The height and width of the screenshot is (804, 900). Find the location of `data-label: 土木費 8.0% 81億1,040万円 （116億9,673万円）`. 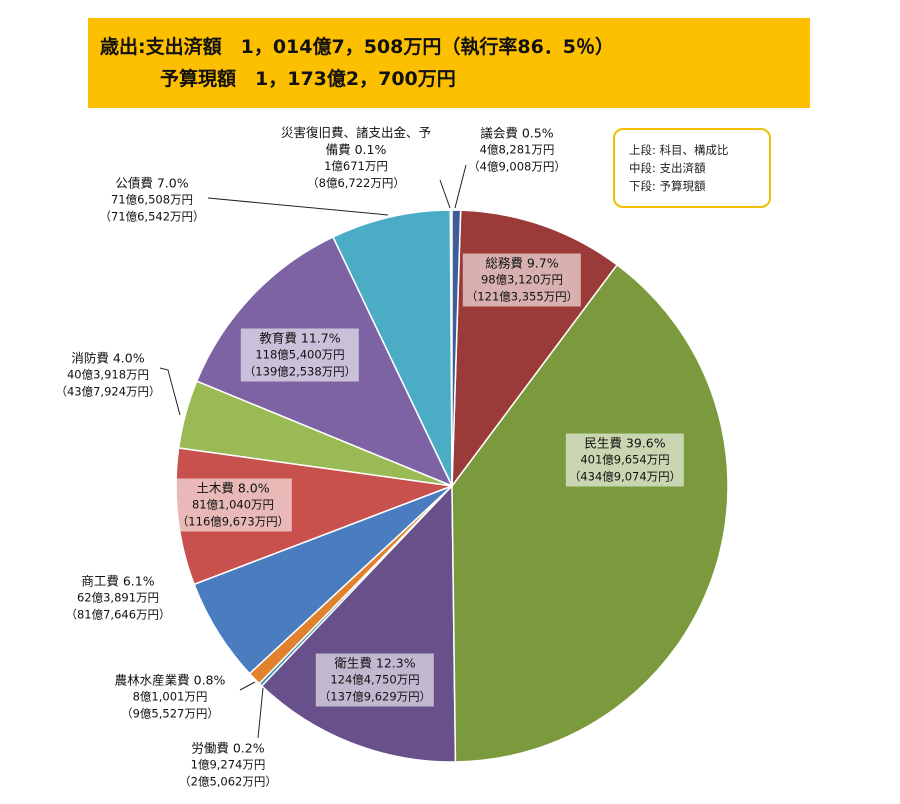

data-label: 土木費 8.0% 81億1,040万円 （116億9,673万円） is located at coordinates (233, 505).